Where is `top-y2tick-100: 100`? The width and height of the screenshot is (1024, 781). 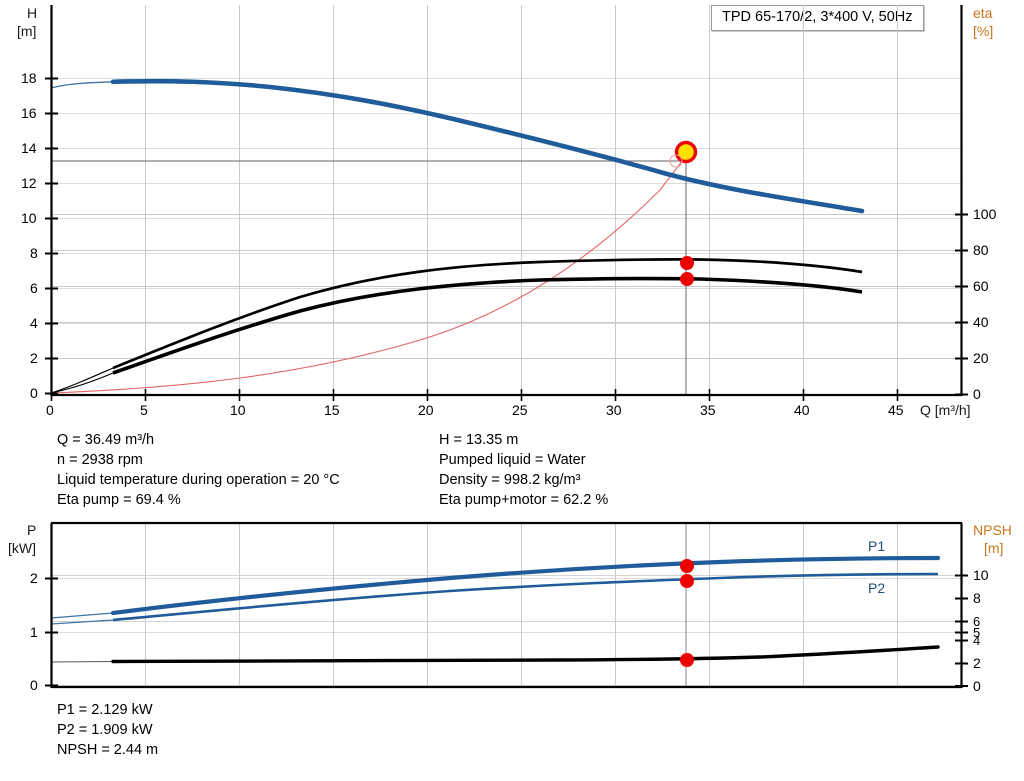
top-y2tick-100: 100 is located at coordinates (985, 214).